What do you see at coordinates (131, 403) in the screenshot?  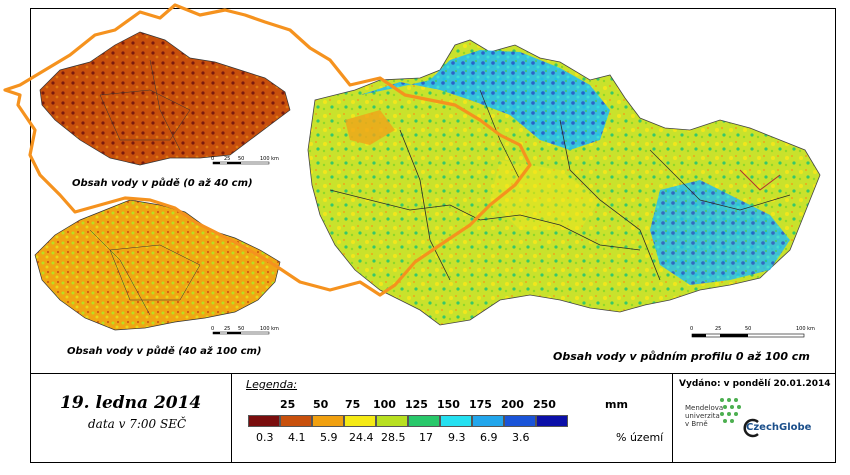 I see `date-label: 19. ledna 2014` at bounding box center [131, 403].